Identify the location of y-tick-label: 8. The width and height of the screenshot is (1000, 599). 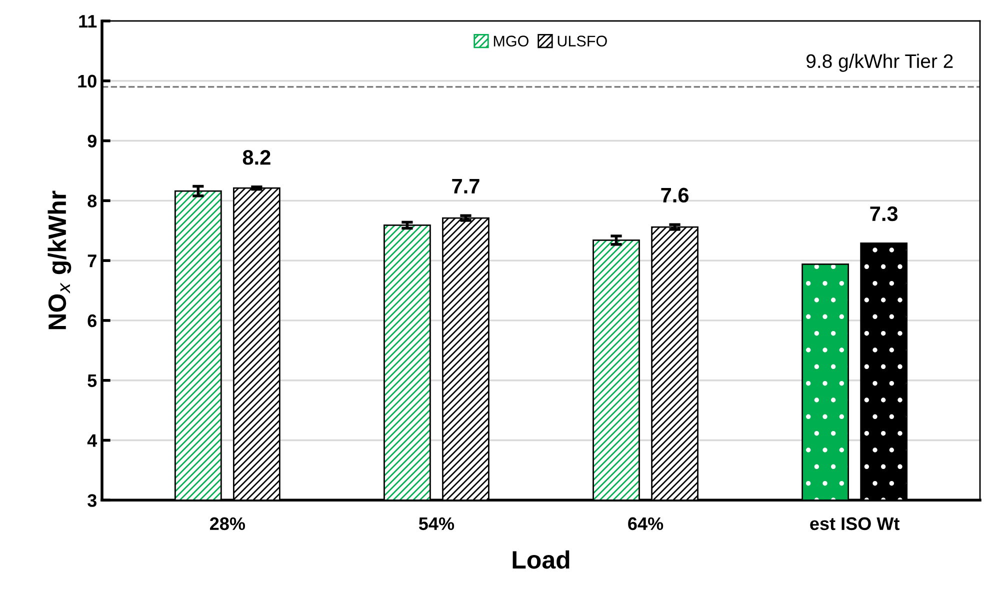
(92, 201).